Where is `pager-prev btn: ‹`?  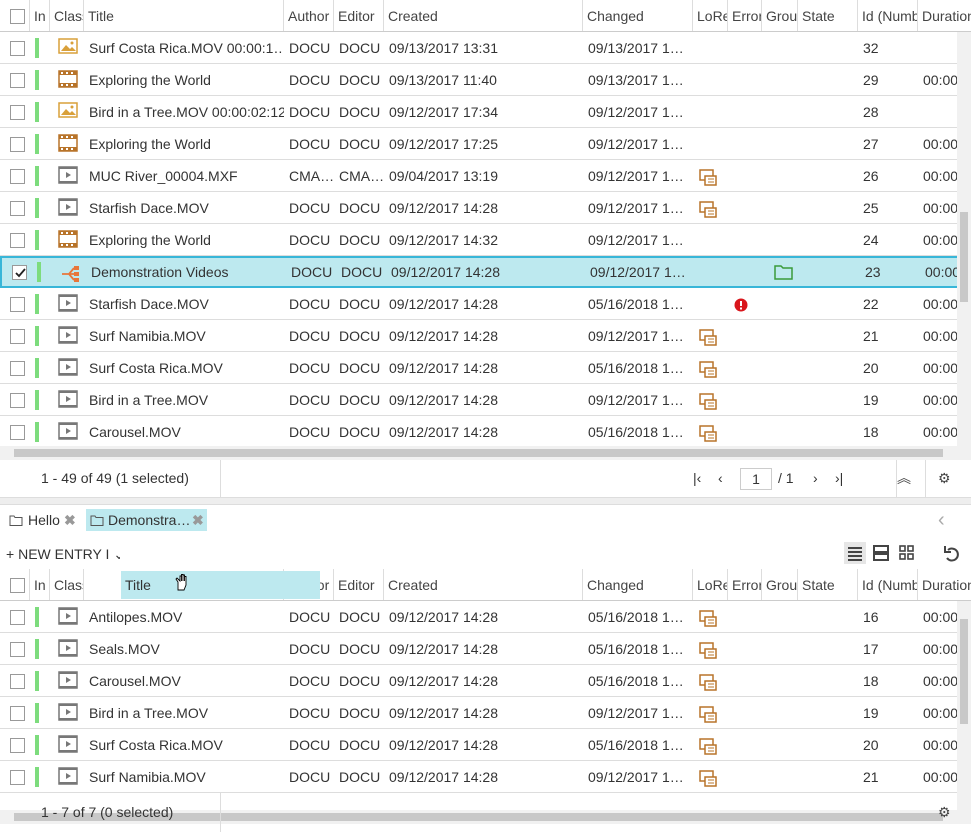
pager-prev btn: ‹ is located at coordinates (720, 478).